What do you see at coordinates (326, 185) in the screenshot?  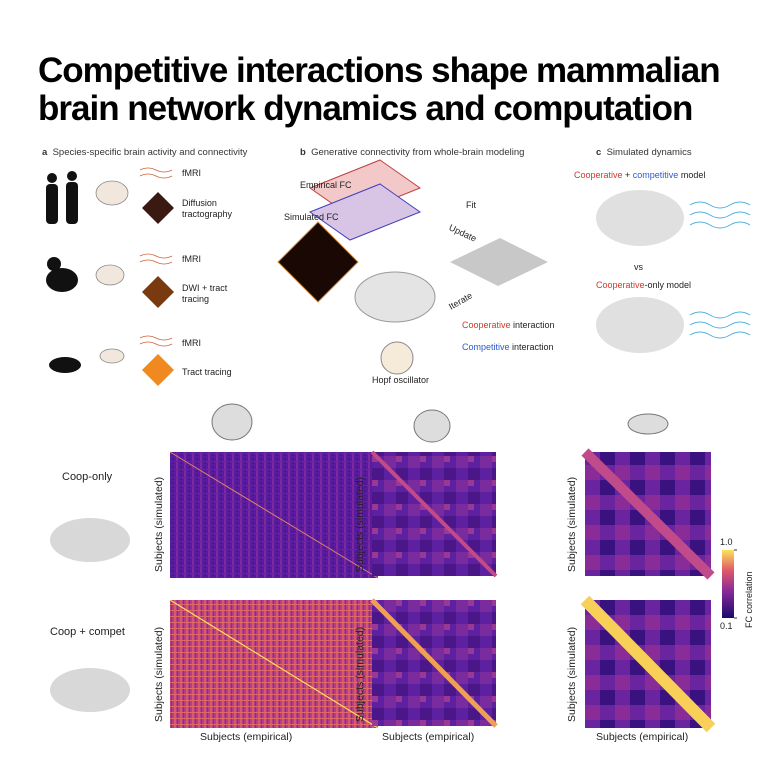 I see `label: Empirical FC` at bounding box center [326, 185].